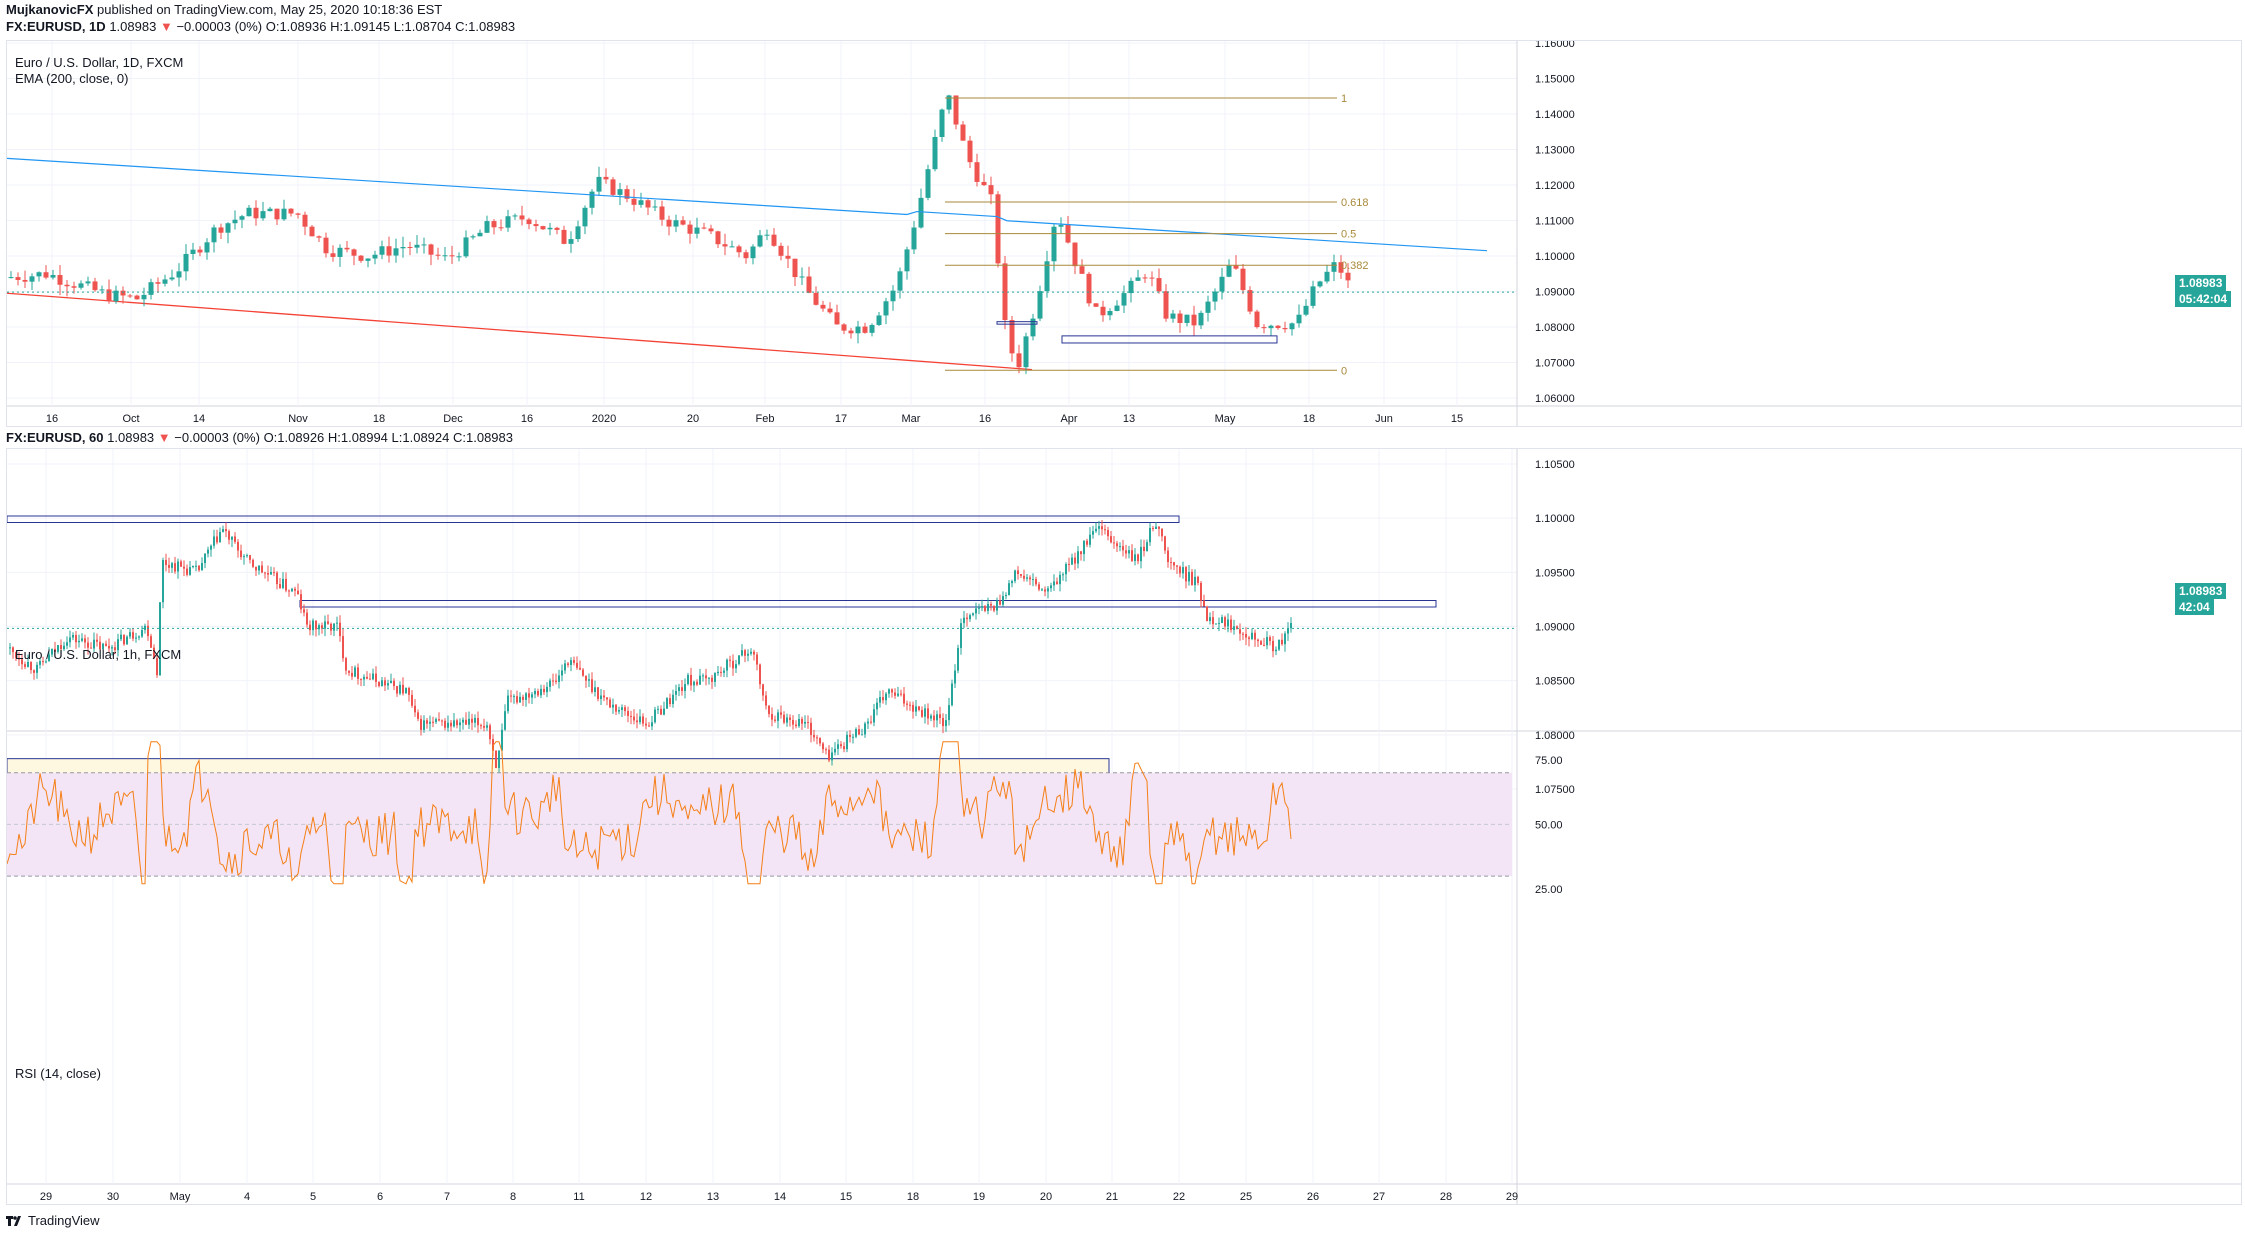 The image size is (2245, 1238). What do you see at coordinates (780, 1197) in the screenshot?
I see `x-tick-label: 14` at bounding box center [780, 1197].